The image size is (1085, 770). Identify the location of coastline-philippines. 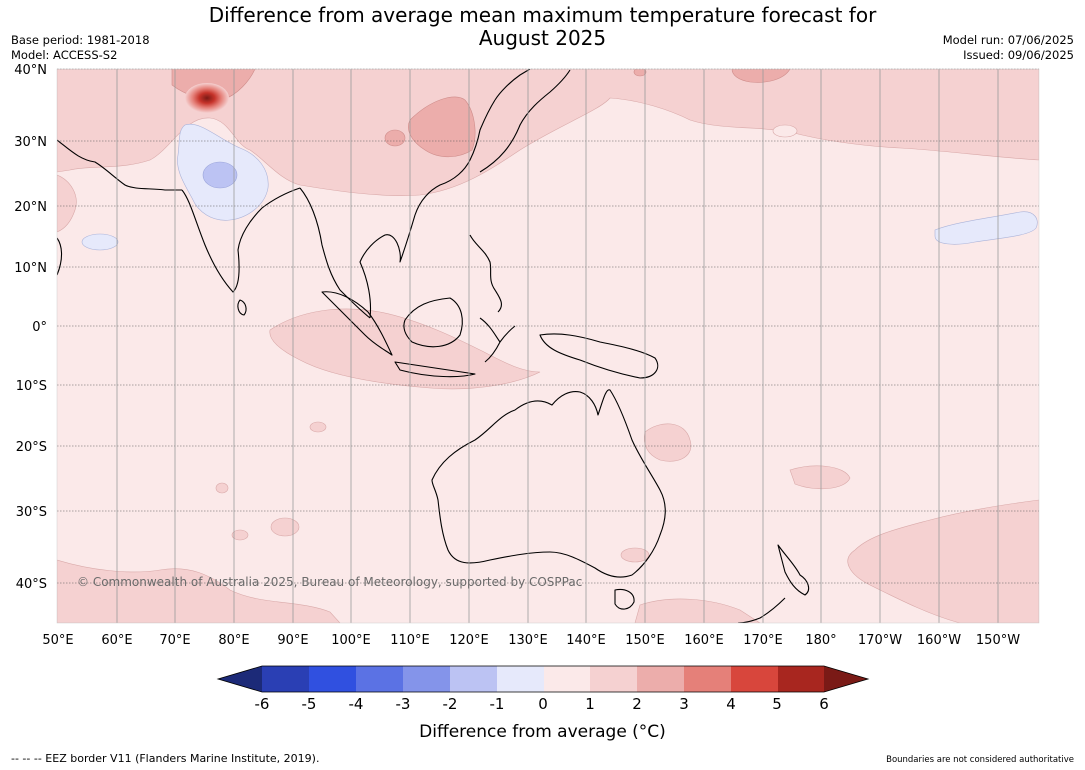
(485, 273).